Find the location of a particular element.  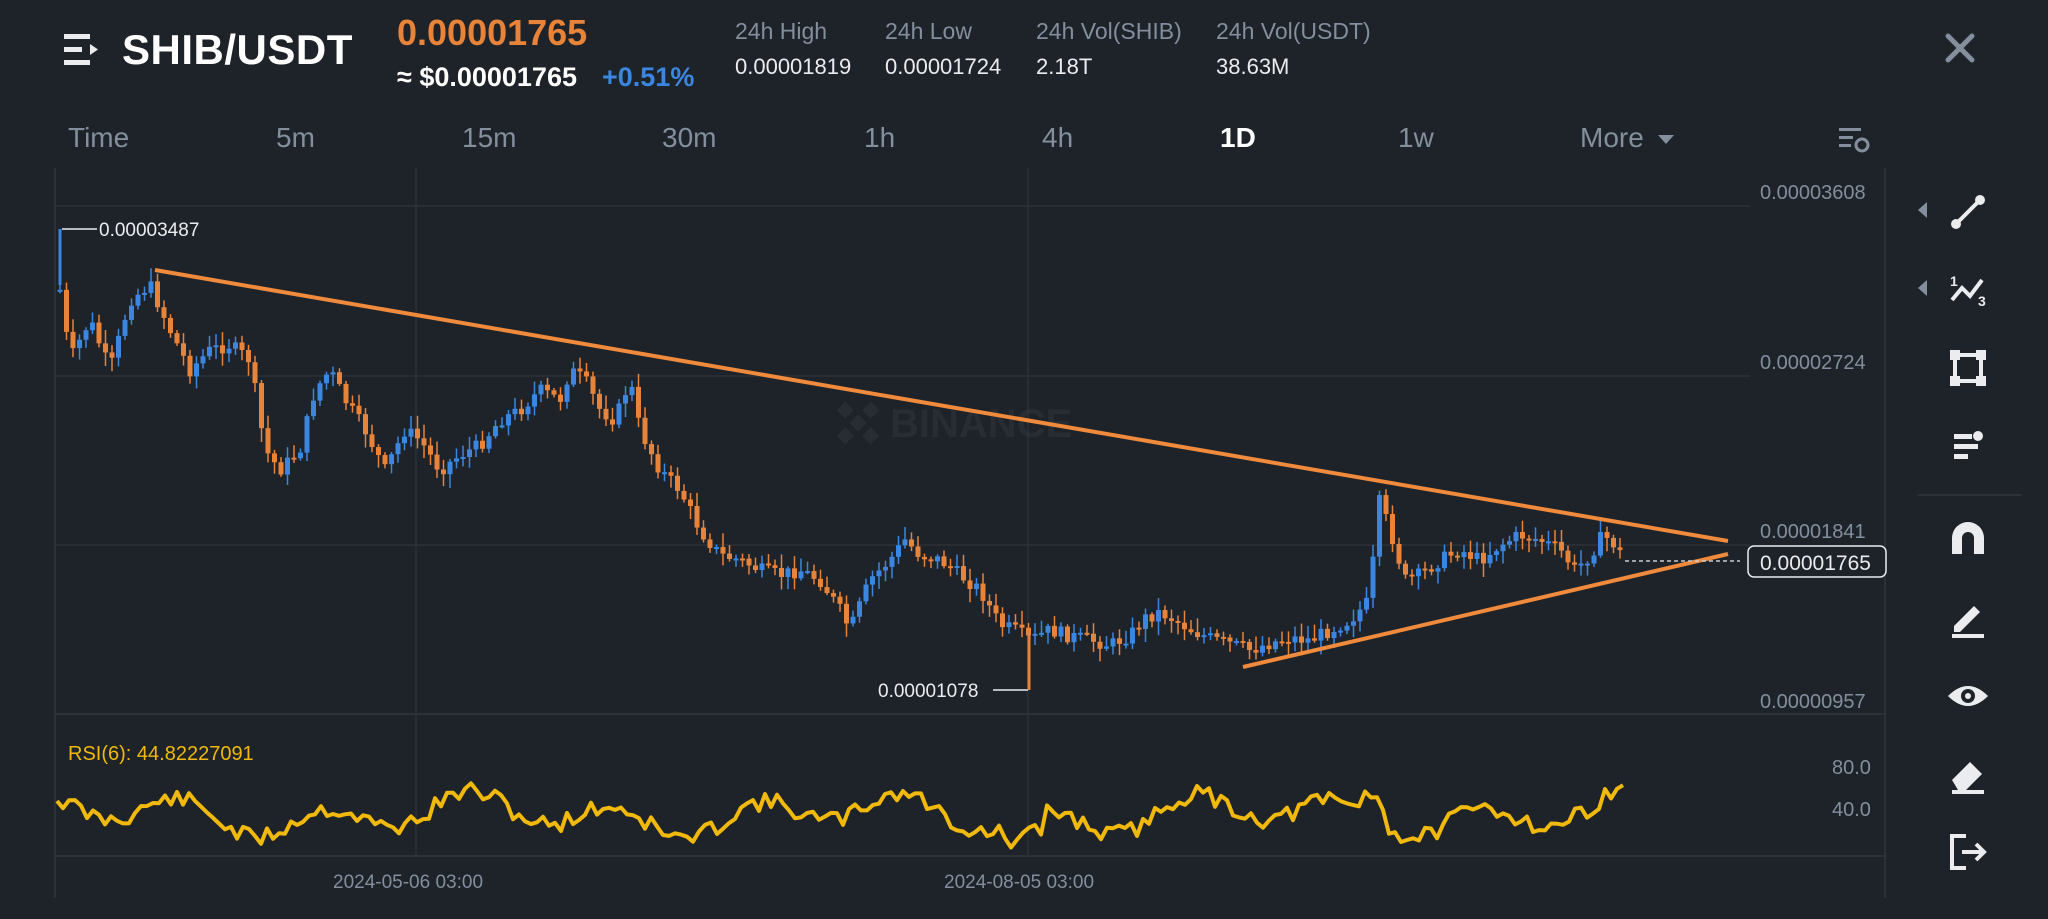

lower-trendline is located at coordinates (1485, 610).